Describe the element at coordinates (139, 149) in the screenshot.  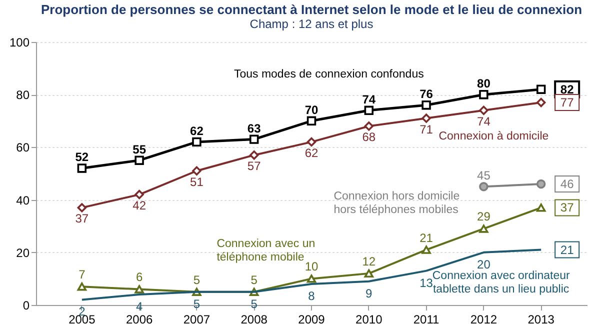
I see `data-label: 55` at that location.